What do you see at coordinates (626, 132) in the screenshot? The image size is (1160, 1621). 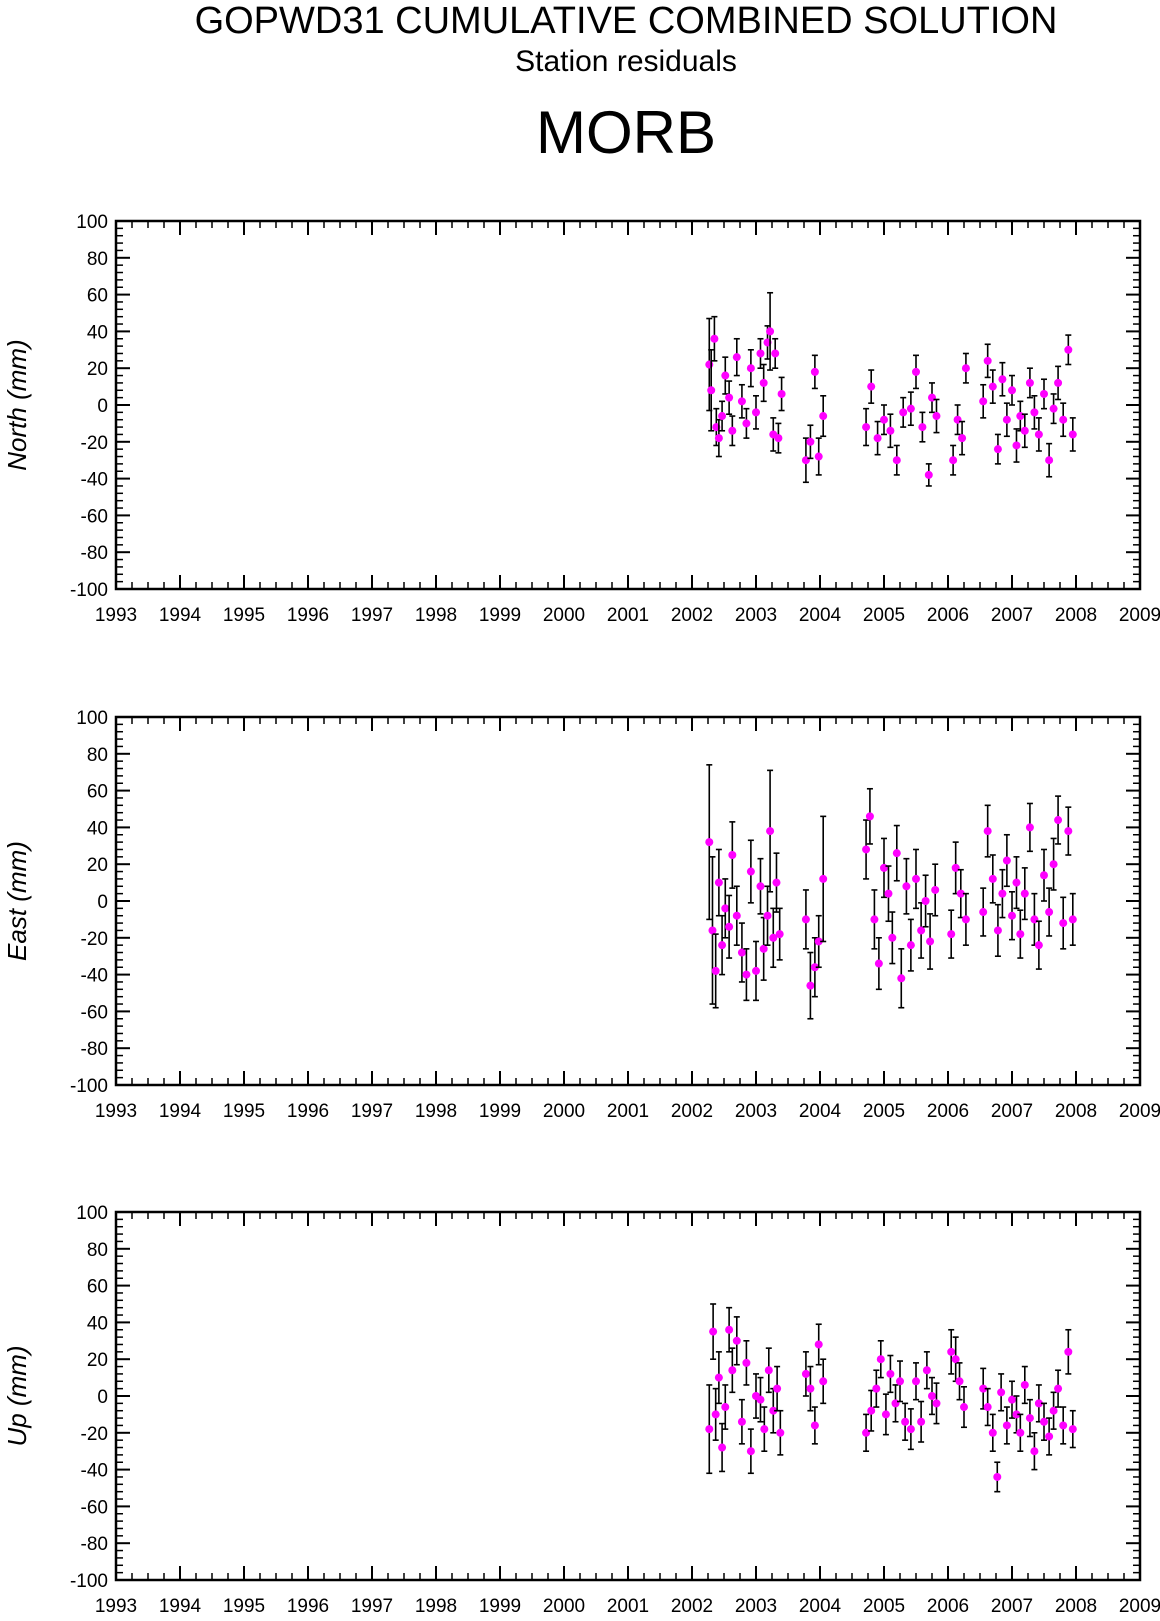 I see `station-name: MORB` at bounding box center [626, 132].